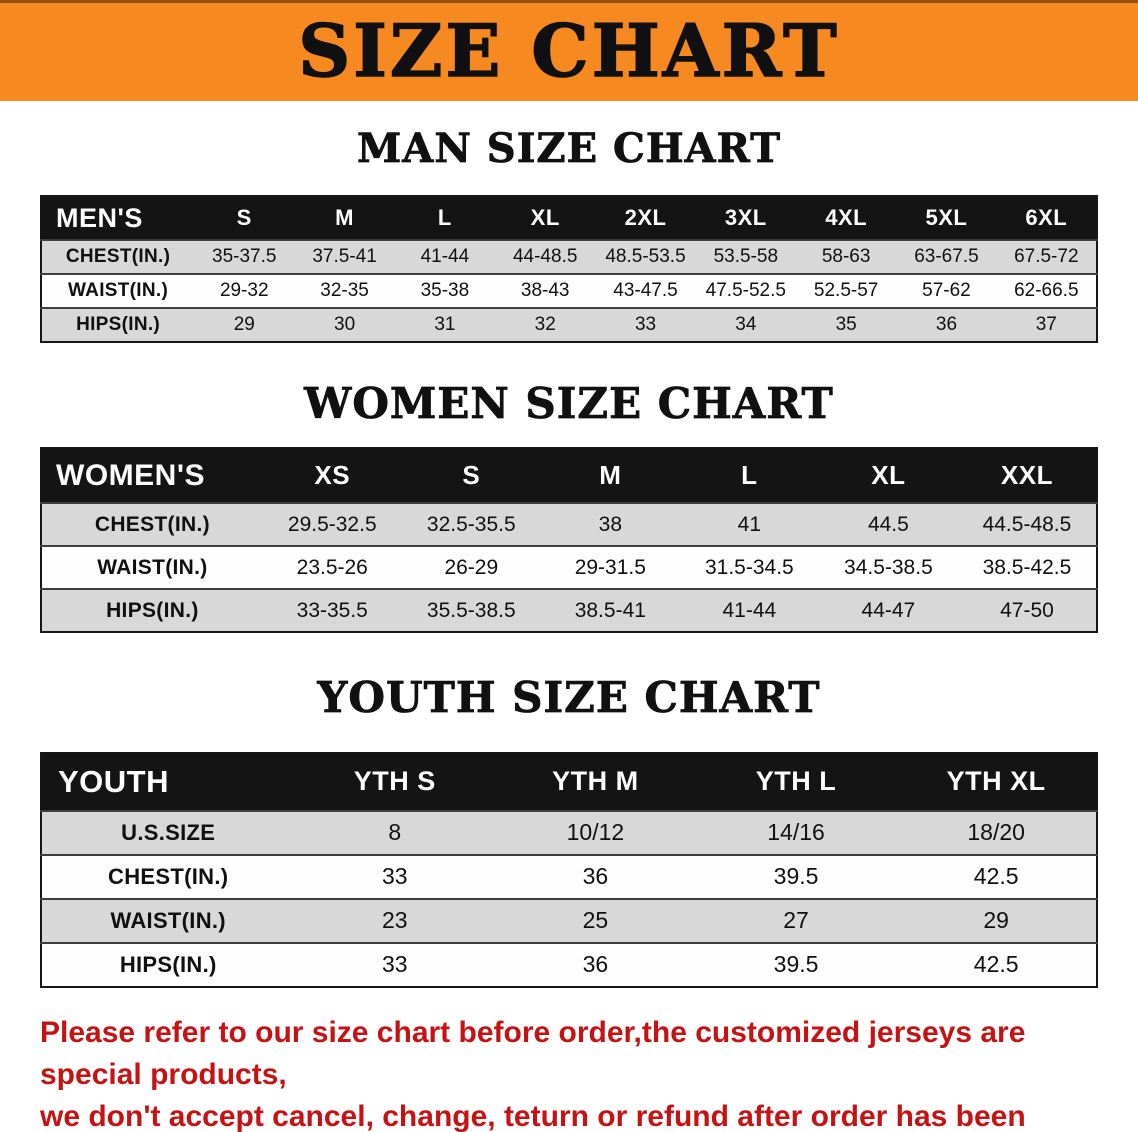 The height and width of the screenshot is (1132, 1138). Describe the element at coordinates (394, 920) in the screenshot. I see `measurement-value: 23` at that location.